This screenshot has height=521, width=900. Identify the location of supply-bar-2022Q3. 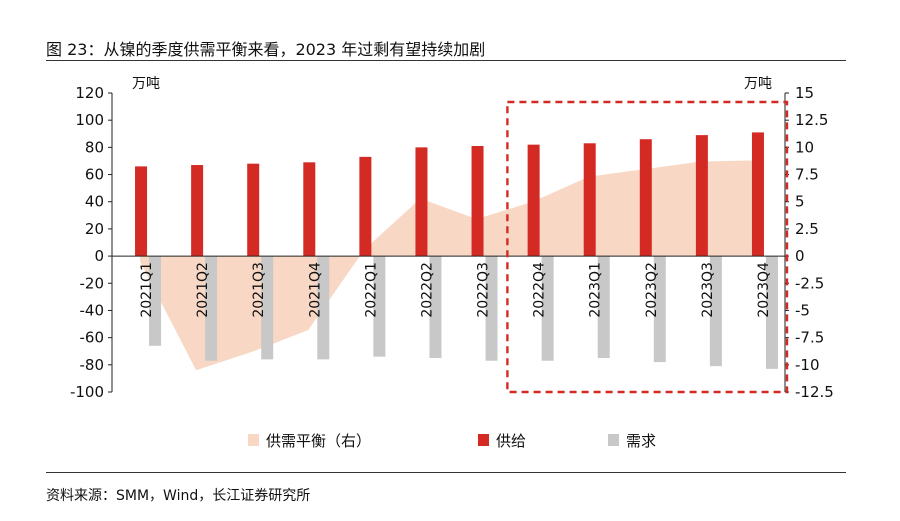
(477, 201).